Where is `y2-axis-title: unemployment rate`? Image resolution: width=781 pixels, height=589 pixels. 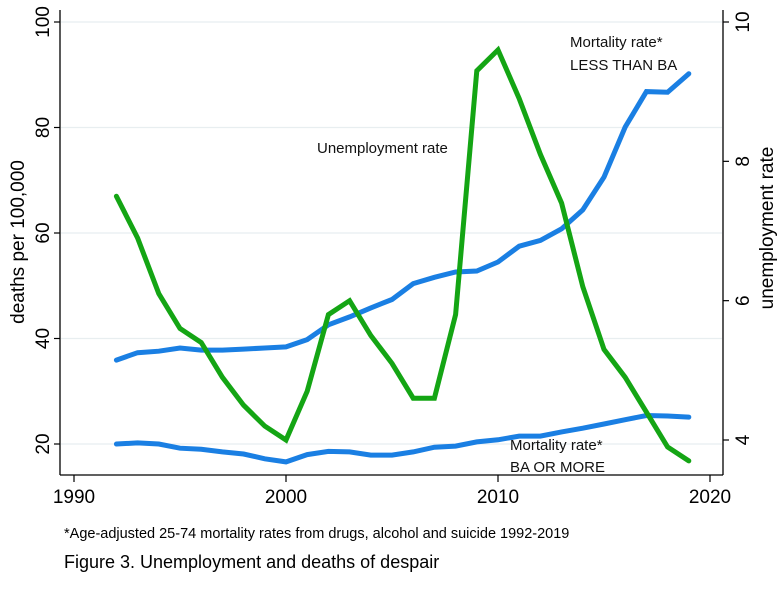 y2-axis-title: unemployment rate is located at coordinates (767, 228).